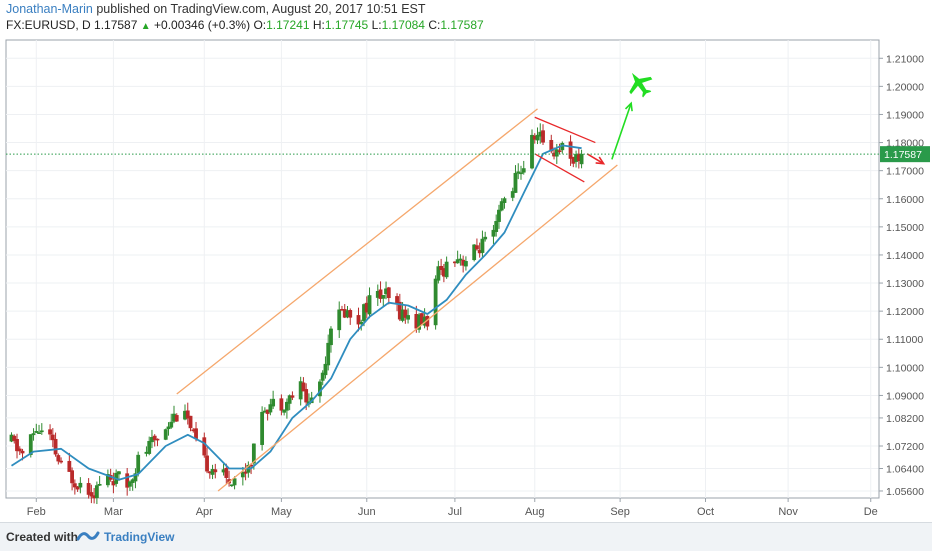 This screenshot has height=551, width=932. I want to click on x-tick-label: Aug, so click(535, 512).